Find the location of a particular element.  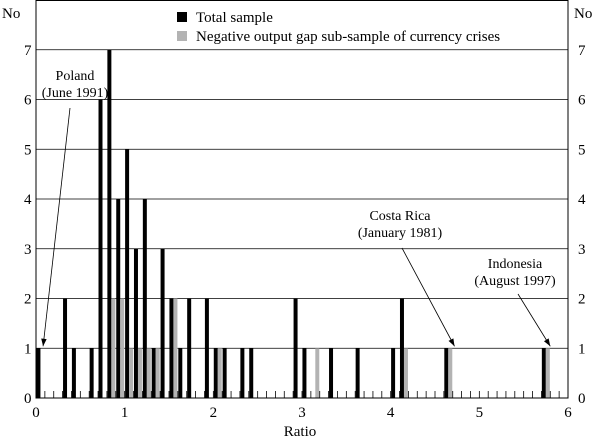

y-tick-label-left: 3 is located at coordinates (28, 250).